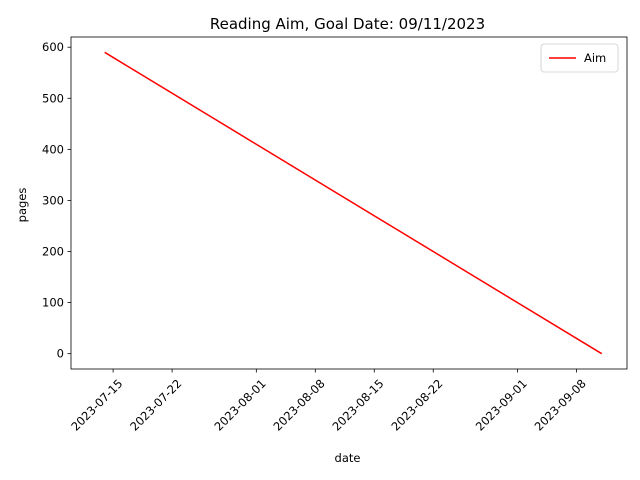 This screenshot has width=640, height=480. I want to click on y-tick-label: 600, so click(53, 47).